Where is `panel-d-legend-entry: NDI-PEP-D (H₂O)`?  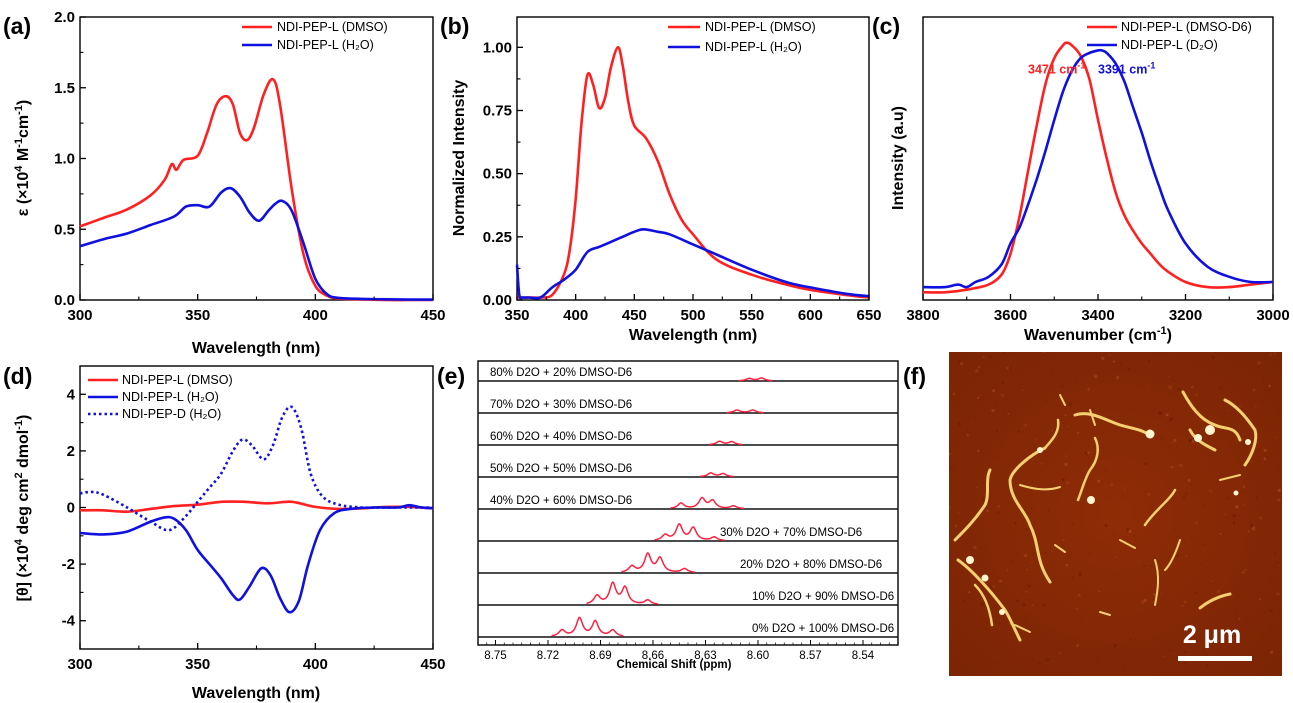 panel-d-legend-entry: NDI-PEP-D (H₂O) is located at coordinates (171, 414).